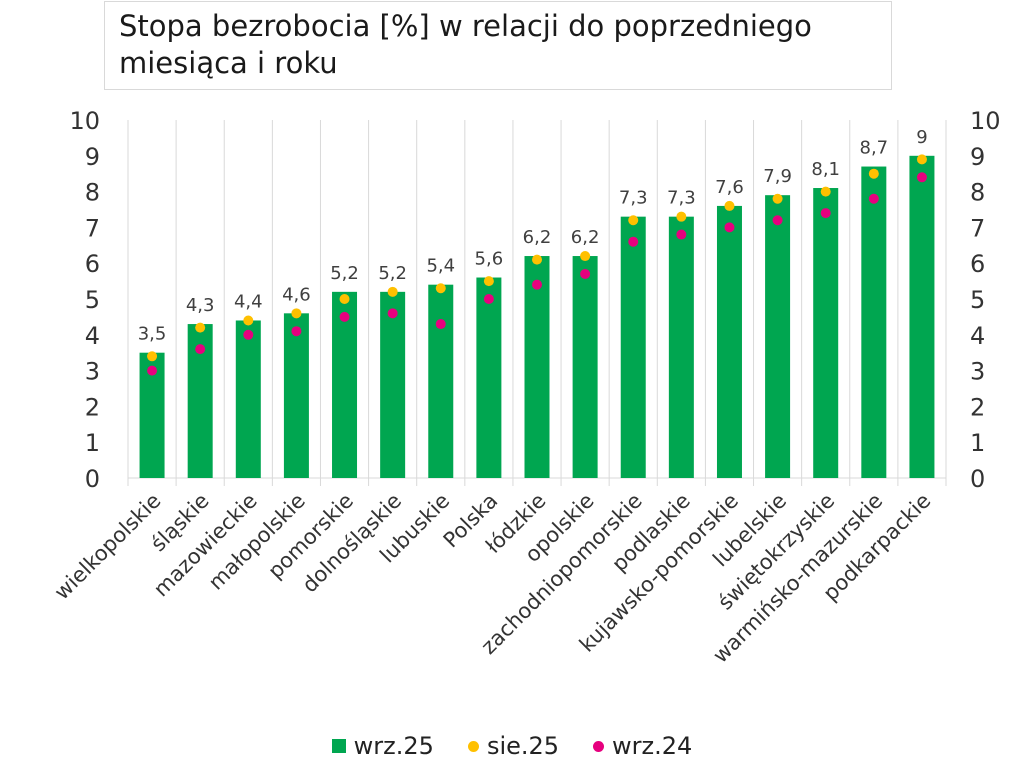  Describe the element at coordinates (84, 121) in the screenshot. I see `y-tick-label: 10` at that location.